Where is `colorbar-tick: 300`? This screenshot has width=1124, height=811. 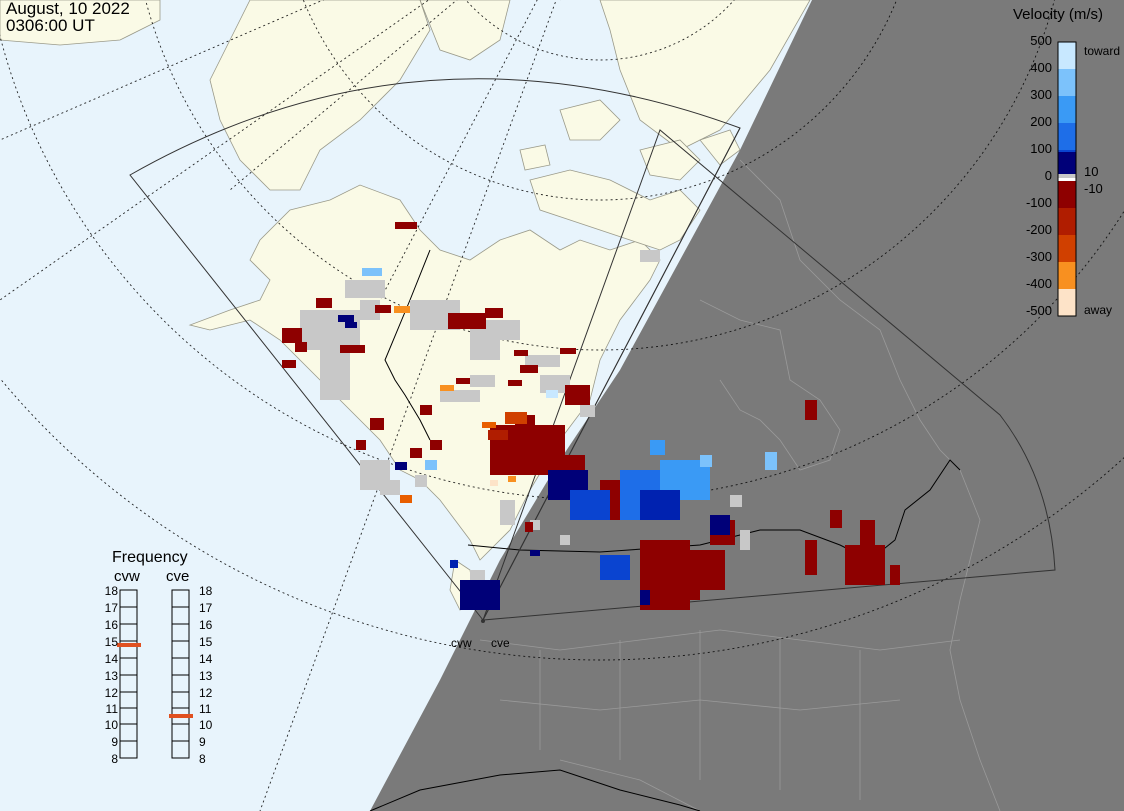
colorbar-tick: 300 is located at coordinates (1041, 94).